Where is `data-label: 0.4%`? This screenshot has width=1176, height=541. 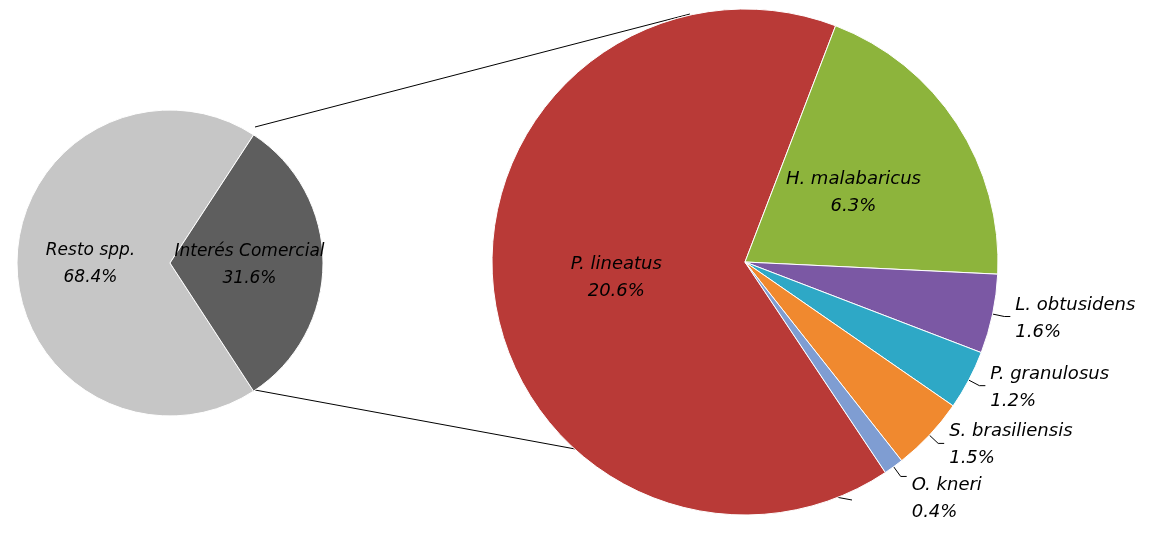
data-label: 0.4% is located at coordinates (934, 511).